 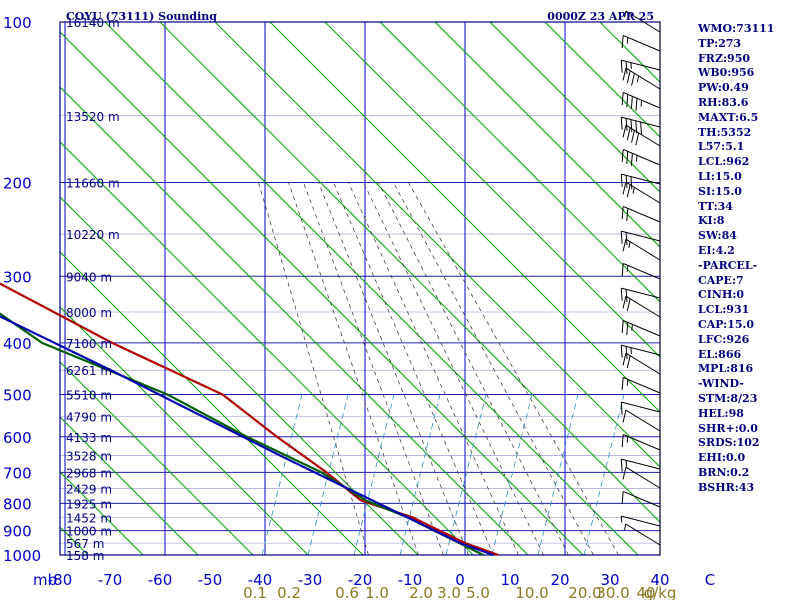 What do you see at coordinates (210, 580) in the screenshot?
I see `temperature-tick-label: -50` at bounding box center [210, 580].